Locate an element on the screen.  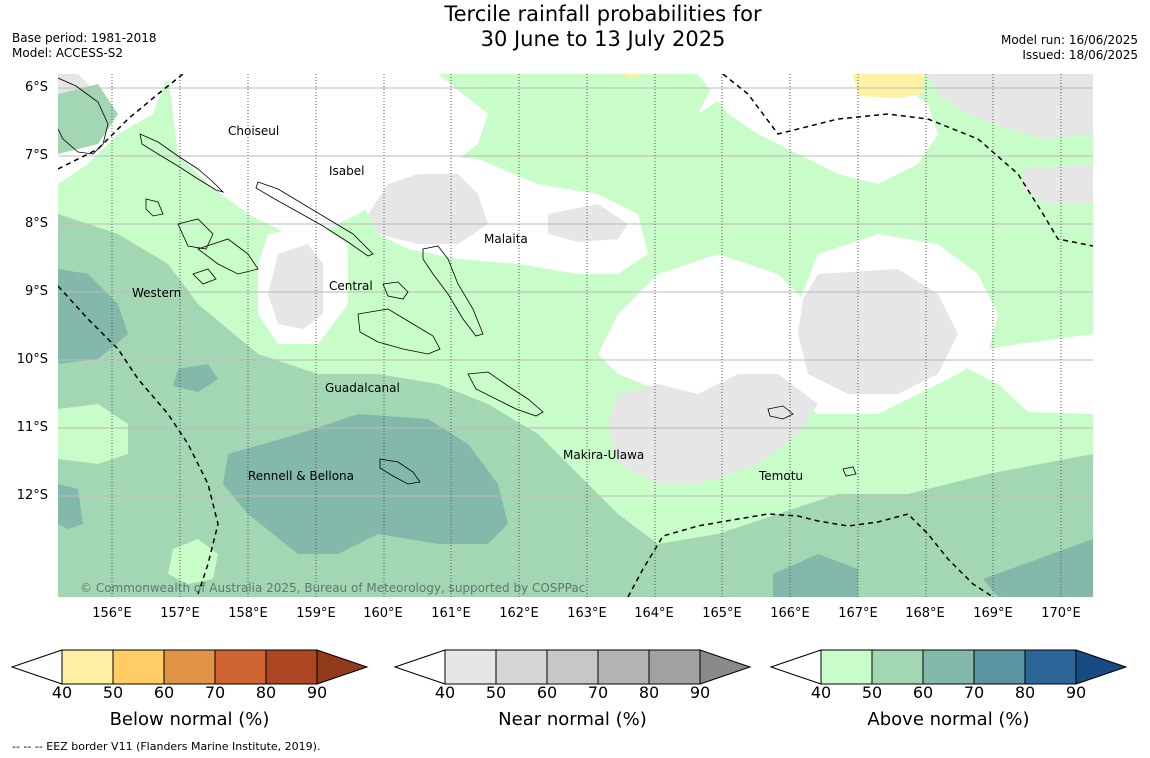
near-normal-tick-80: 80 is located at coordinates (649, 692).